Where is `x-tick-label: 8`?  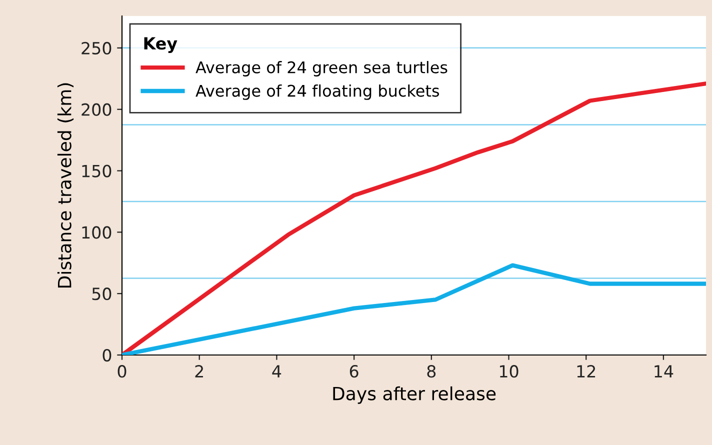
x-tick-label: 8 is located at coordinates (431, 371).